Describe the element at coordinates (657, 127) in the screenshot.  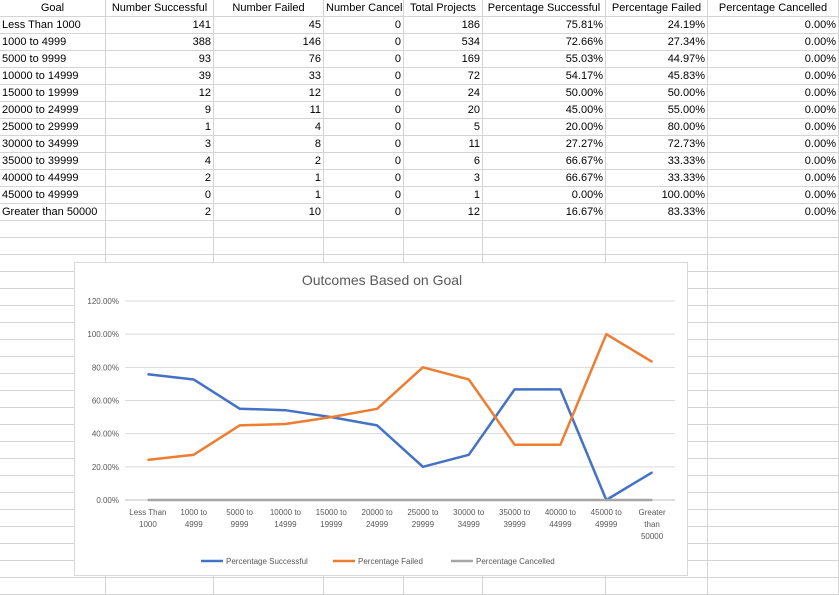
I see `value-cell: 80.00%` at that location.